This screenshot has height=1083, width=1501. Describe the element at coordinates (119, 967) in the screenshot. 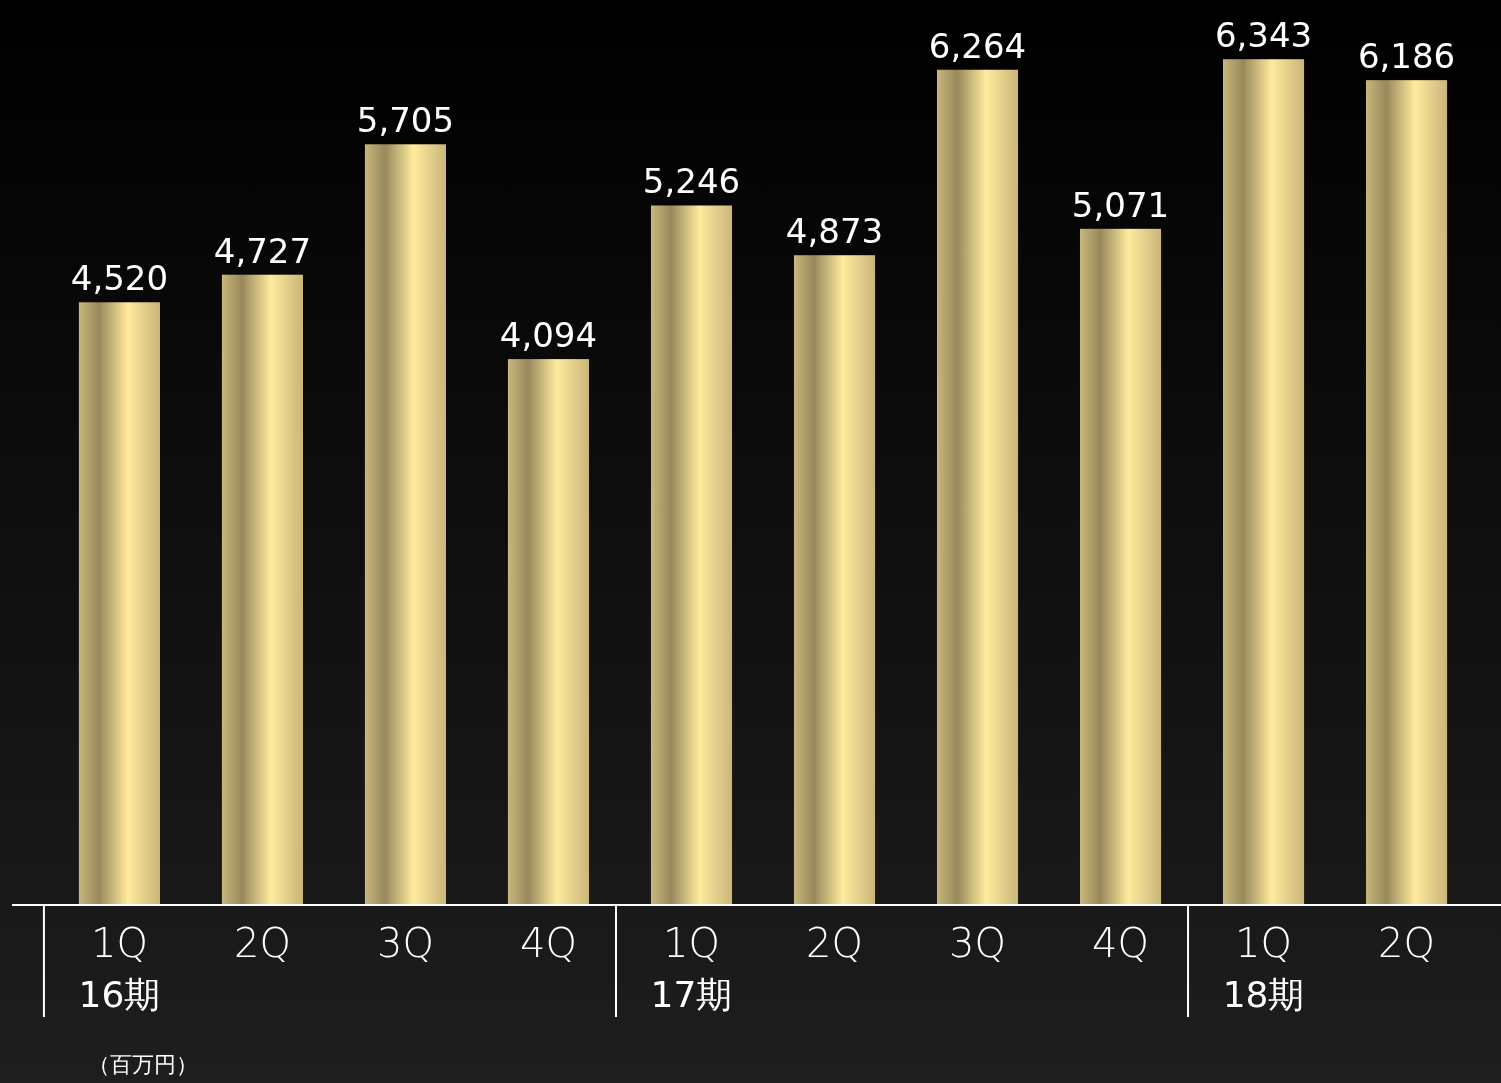

I see `x-tick-label: 1Q 16期` at that location.